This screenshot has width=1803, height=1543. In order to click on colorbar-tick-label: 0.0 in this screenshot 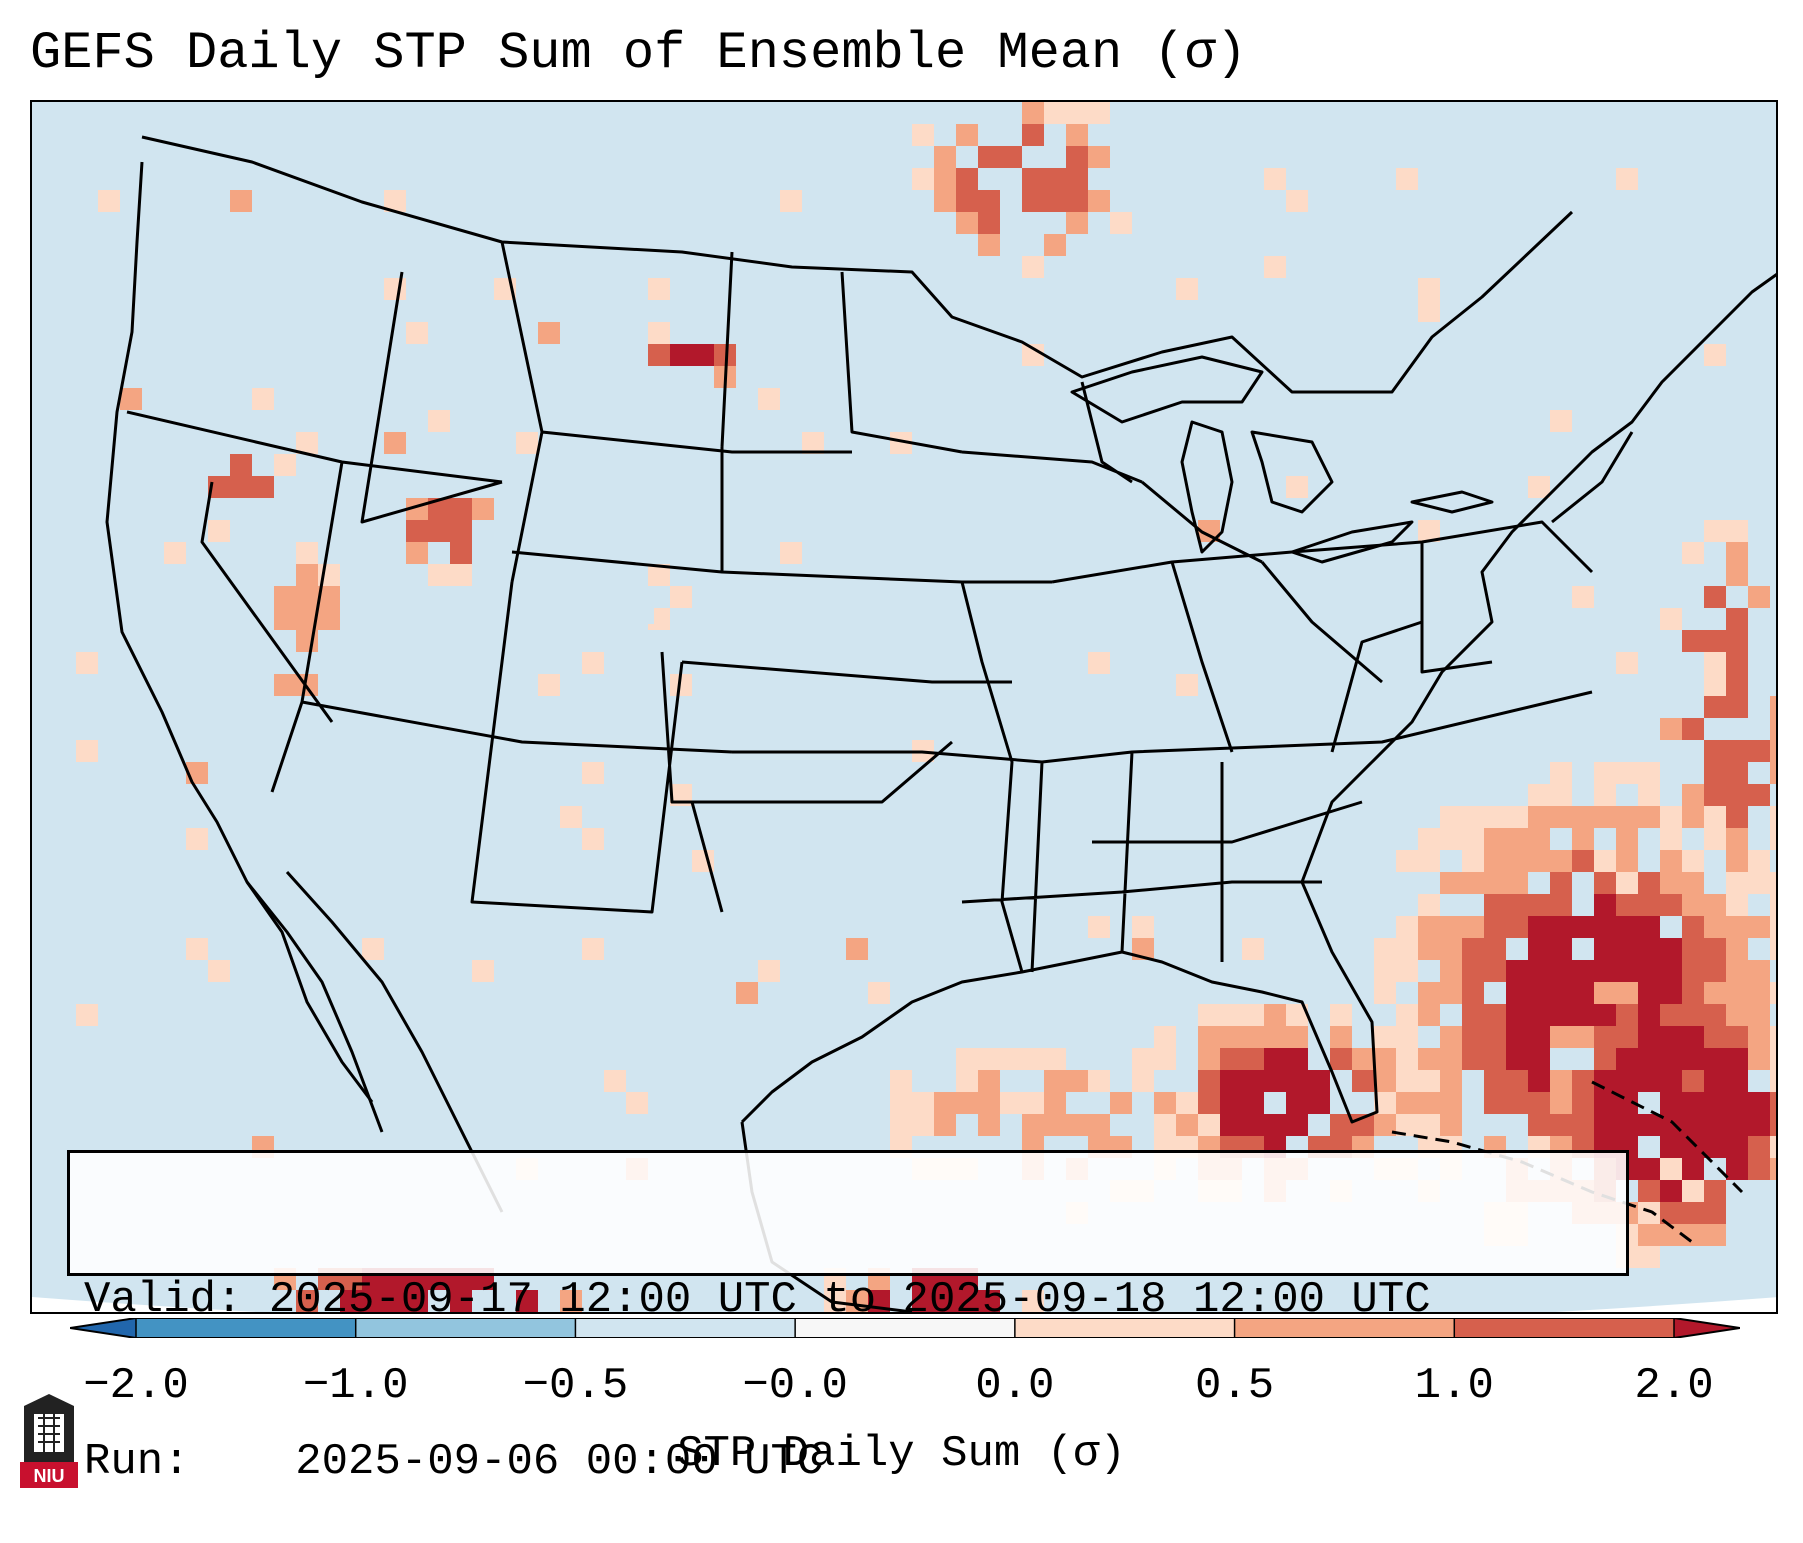, I will do `click(1015, 1386)`.